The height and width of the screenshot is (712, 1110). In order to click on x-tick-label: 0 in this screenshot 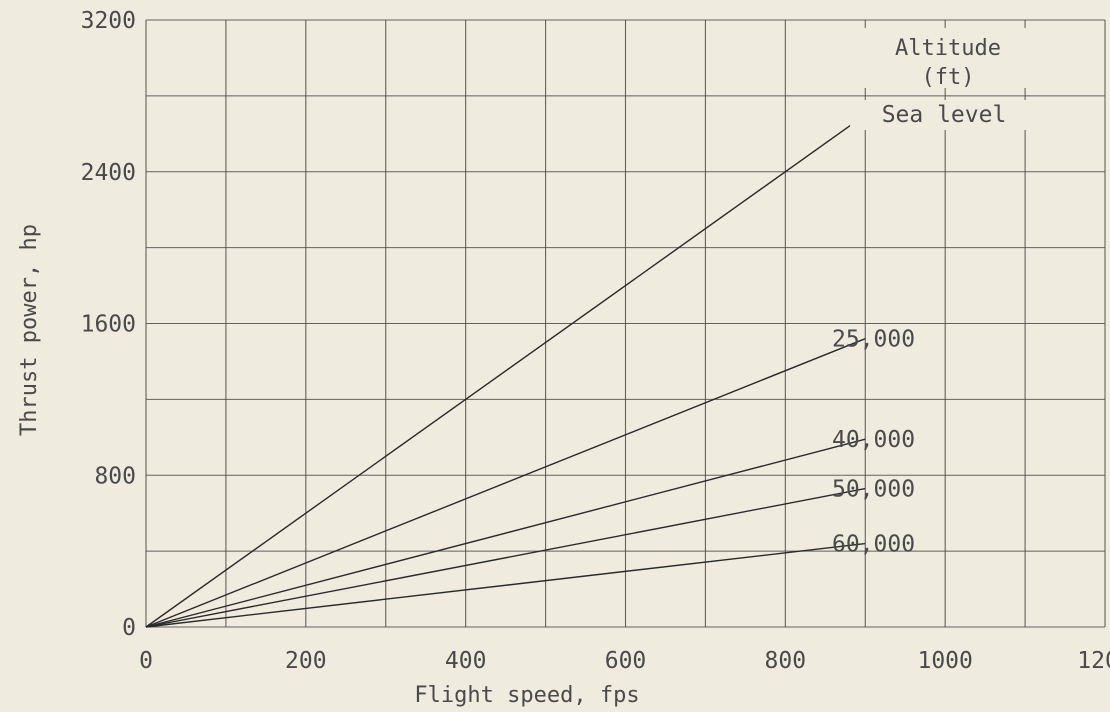, I will do `click(146, 661)`.